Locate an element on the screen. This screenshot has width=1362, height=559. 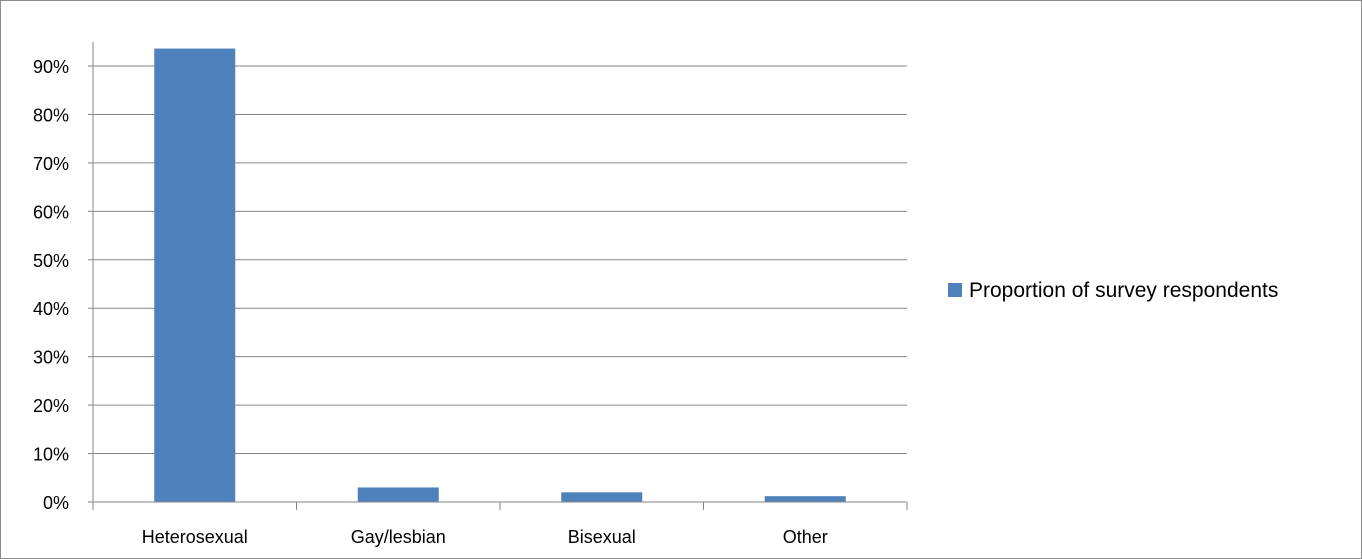
y-tick-label: 90% is located at coordinates (51, 67).